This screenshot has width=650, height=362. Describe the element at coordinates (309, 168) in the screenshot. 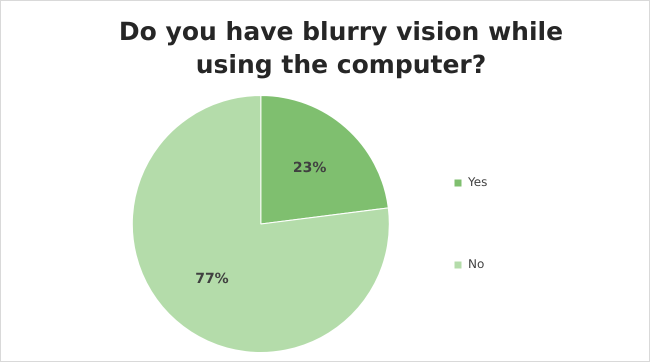

I see `data-label: 23%` at that location.